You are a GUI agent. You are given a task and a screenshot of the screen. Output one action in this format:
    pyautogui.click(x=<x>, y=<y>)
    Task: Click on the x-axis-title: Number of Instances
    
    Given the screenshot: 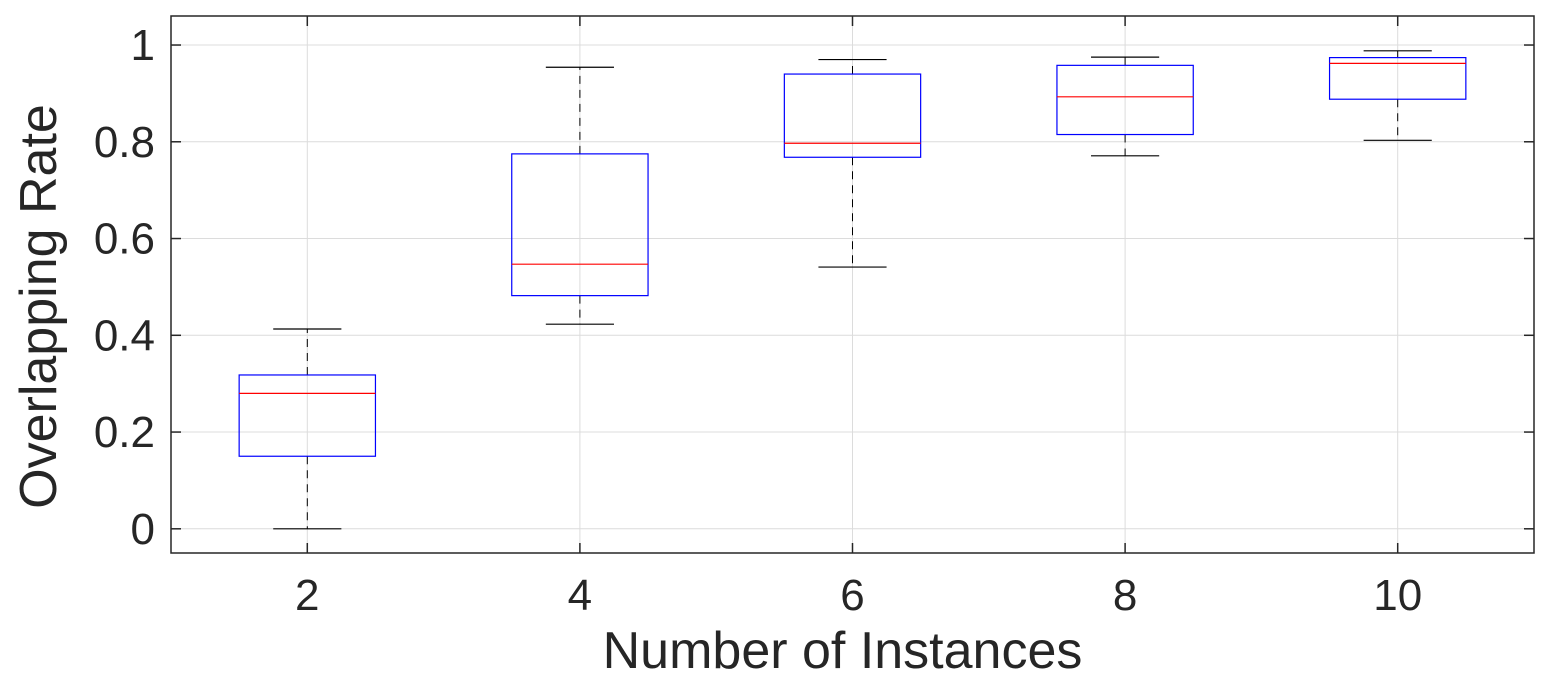 What is the action you would take?
    pyautogui.click(x=843, y=650)
    